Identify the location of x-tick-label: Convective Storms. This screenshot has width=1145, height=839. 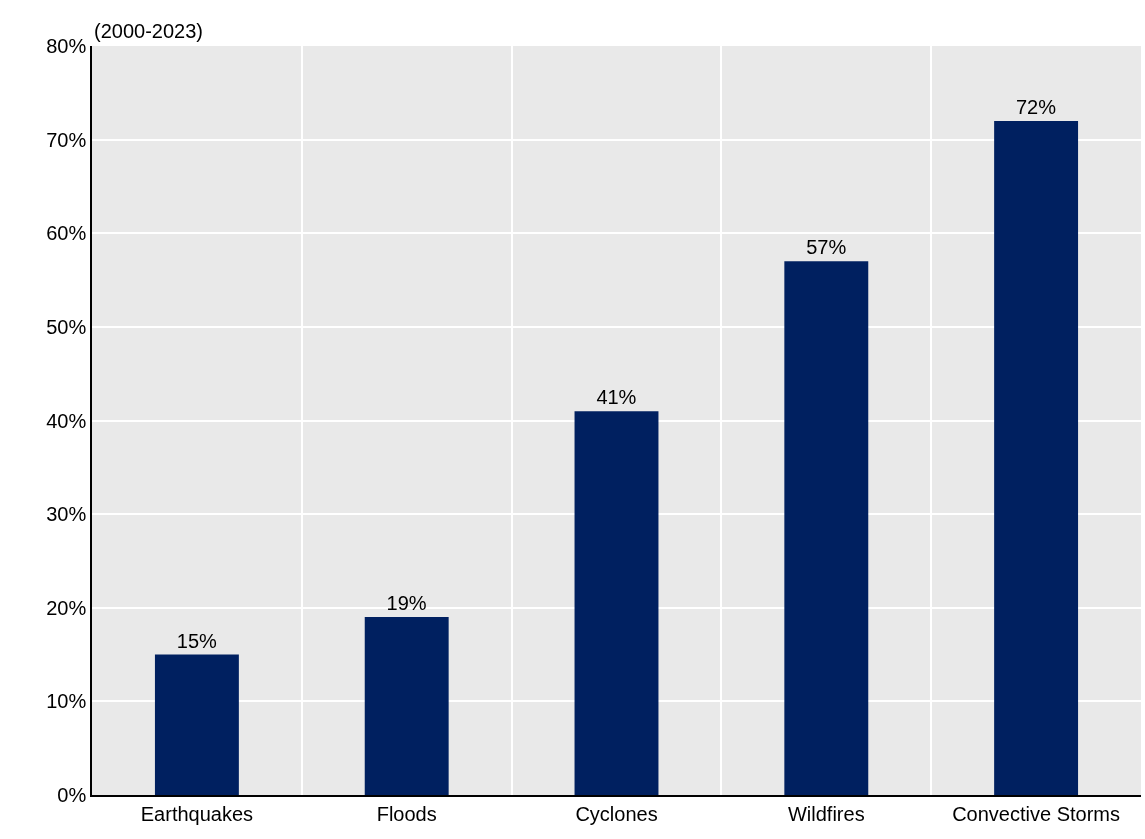
(1036, 813).